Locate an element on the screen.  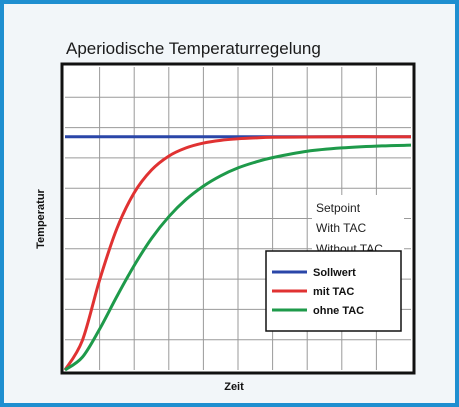
x-axis-label: Zeit is located at coordinates (234, 387).